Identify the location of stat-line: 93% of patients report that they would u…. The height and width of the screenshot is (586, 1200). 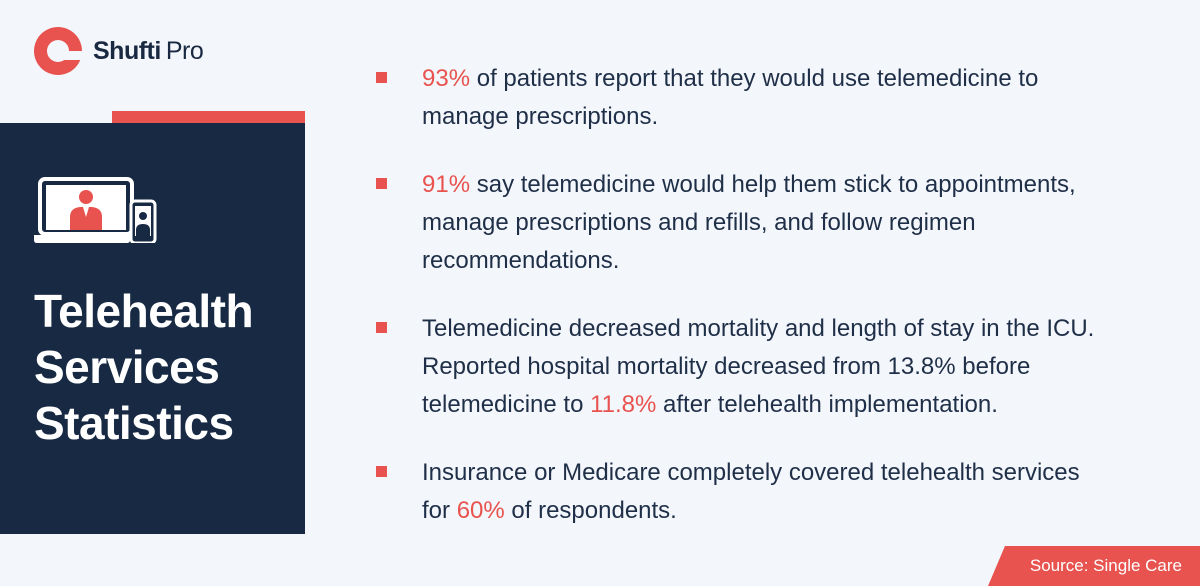
(794, 79).